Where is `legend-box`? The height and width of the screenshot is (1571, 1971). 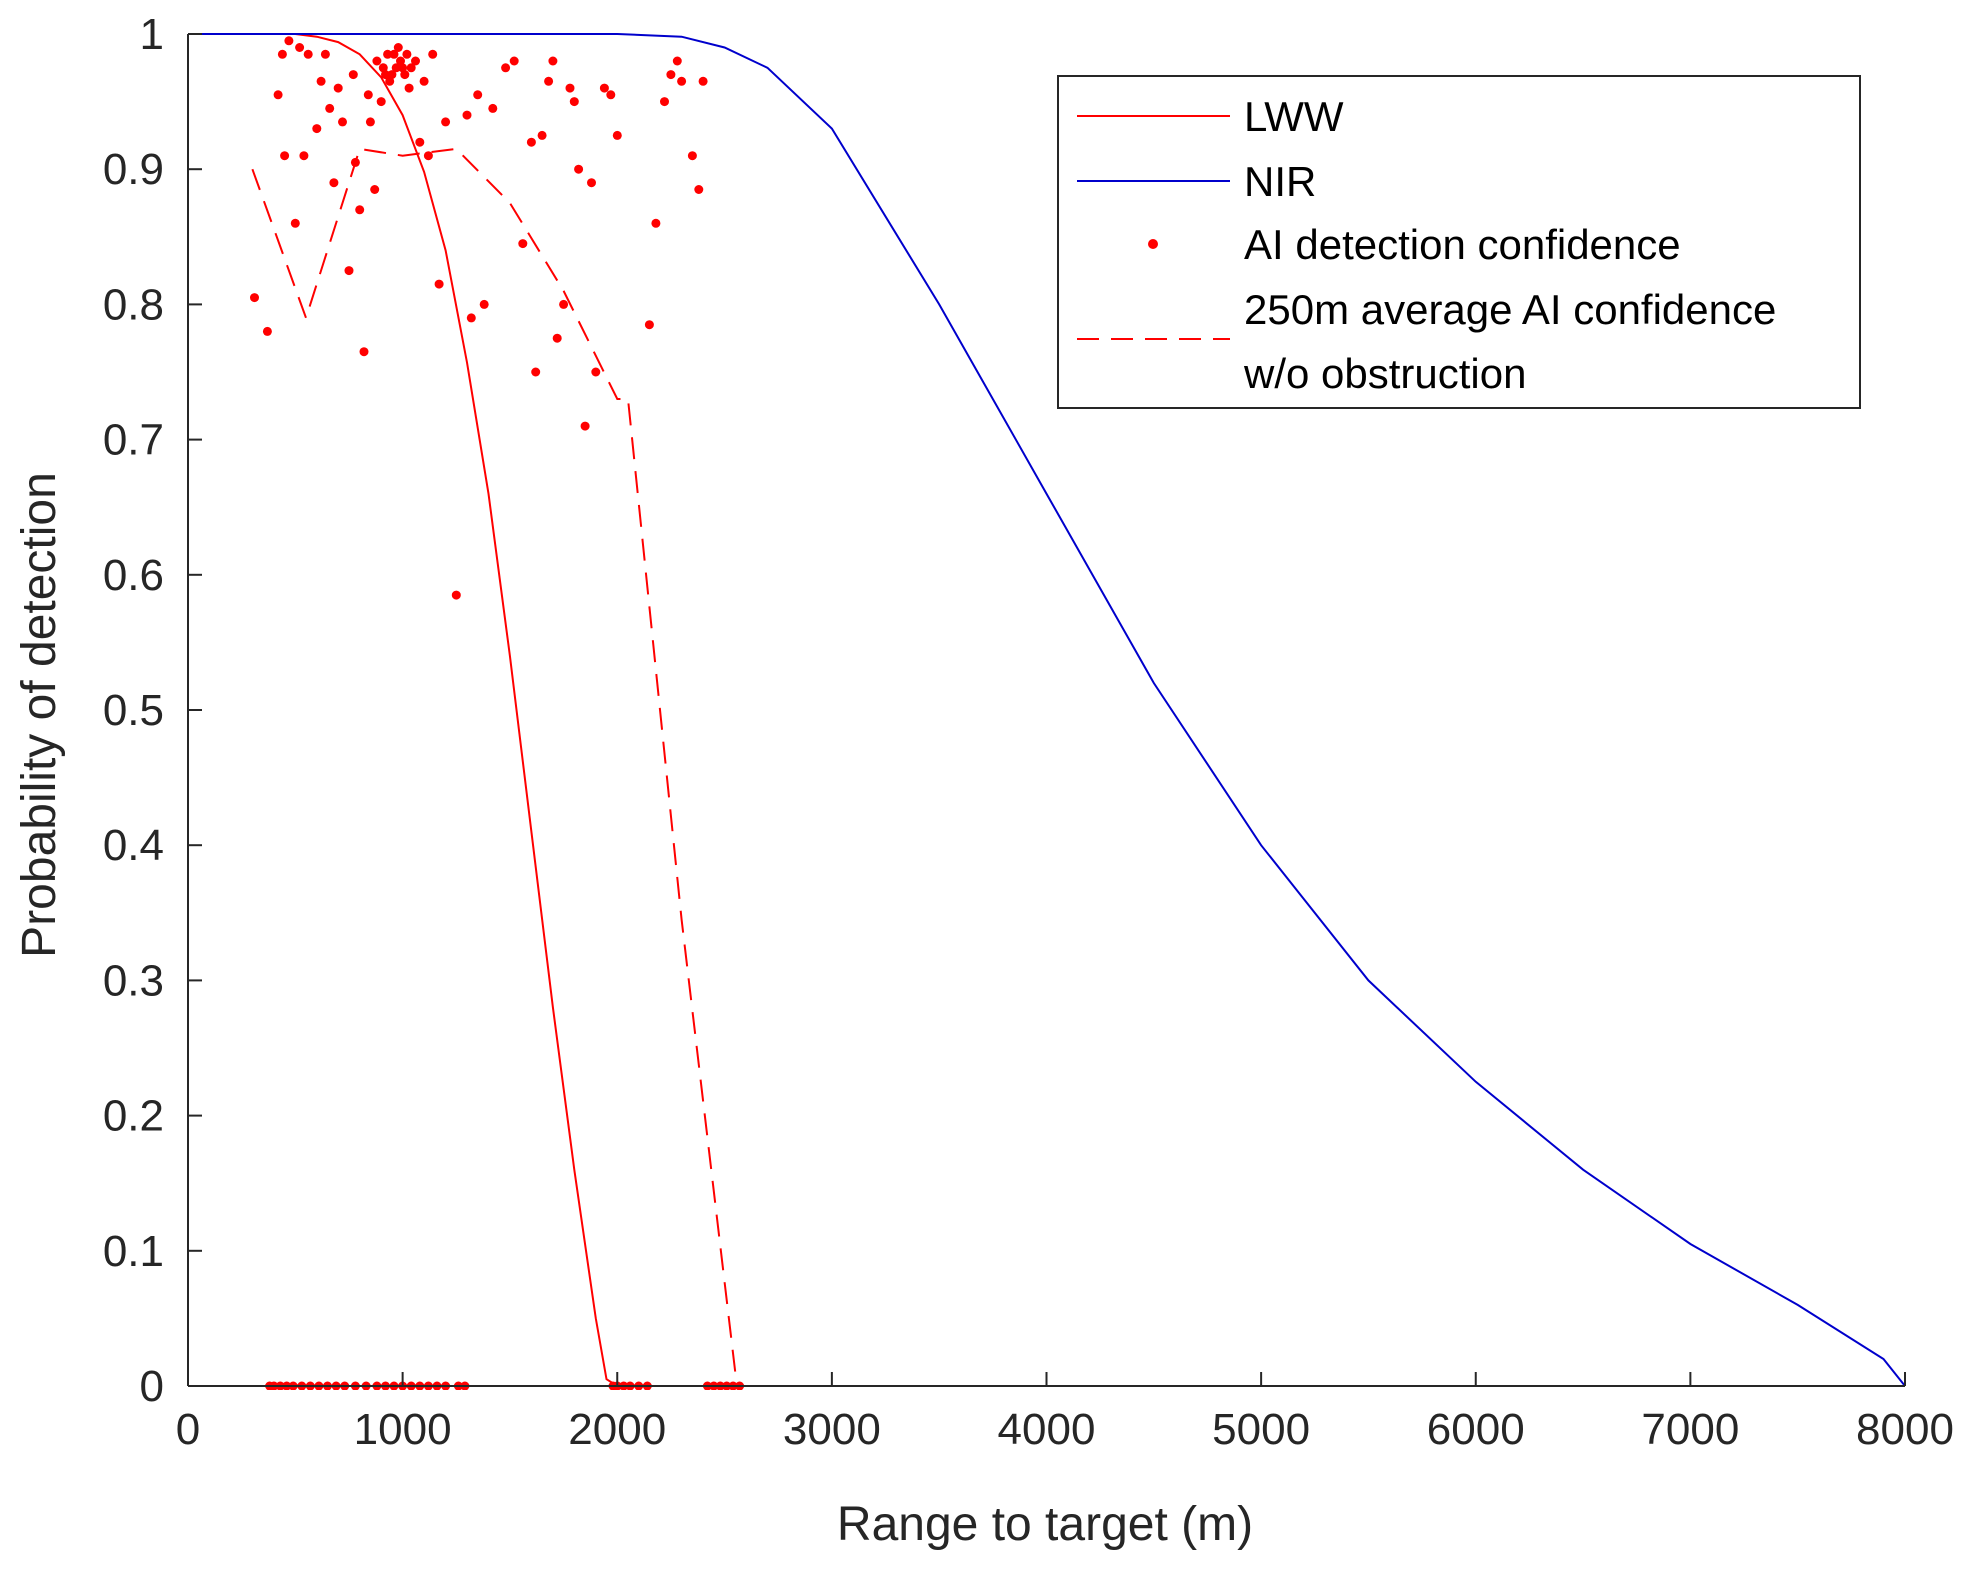 legend-box is located at coordinates (1459, 242).